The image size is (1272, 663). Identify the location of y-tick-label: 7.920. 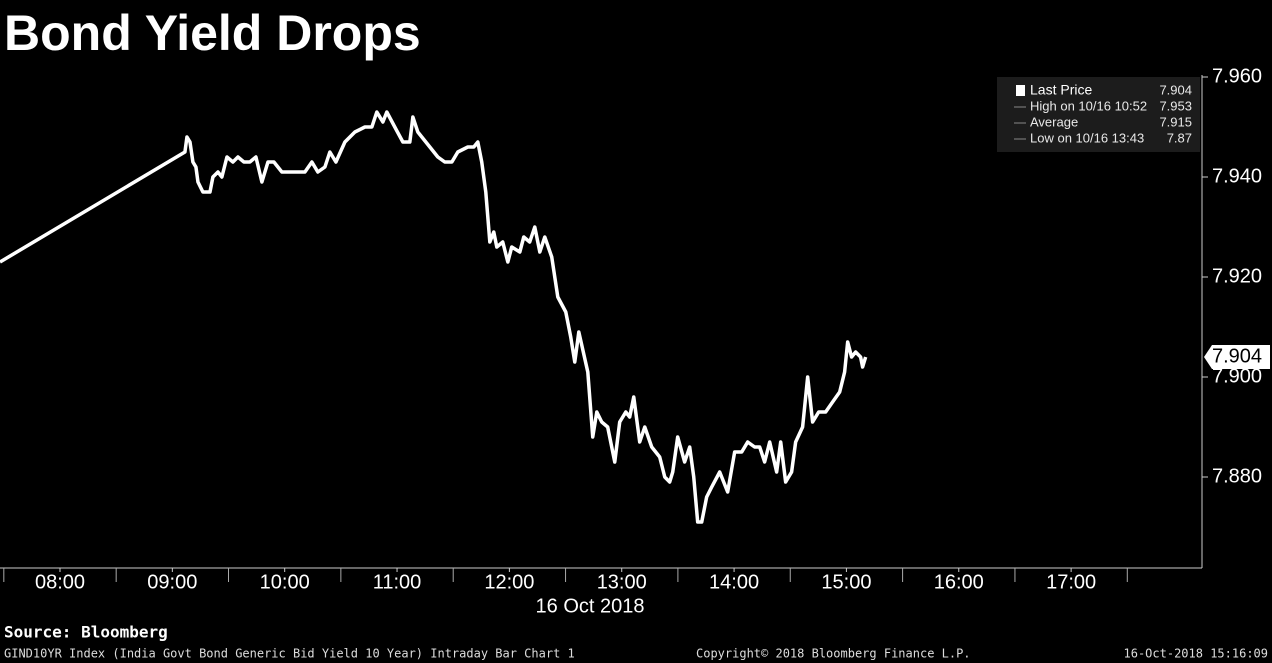
(1237, 276).